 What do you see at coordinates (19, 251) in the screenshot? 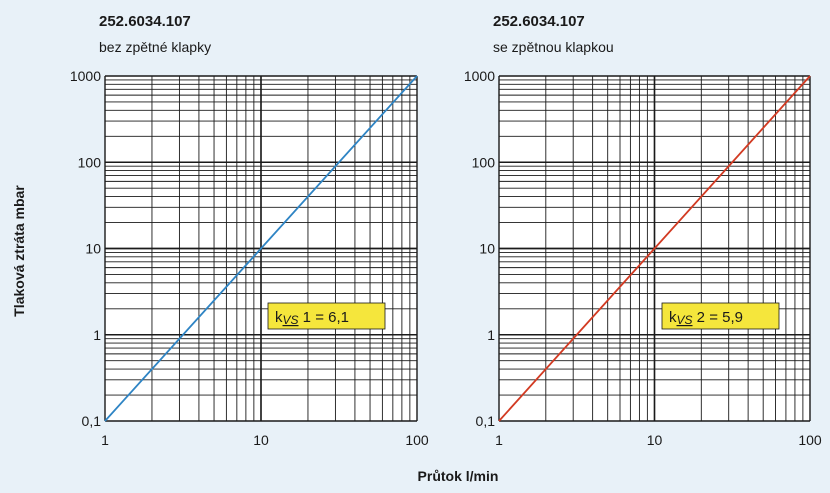
I see `y-axis-label: Tlaková ztráta mbar` at bounding box center [19, 251].